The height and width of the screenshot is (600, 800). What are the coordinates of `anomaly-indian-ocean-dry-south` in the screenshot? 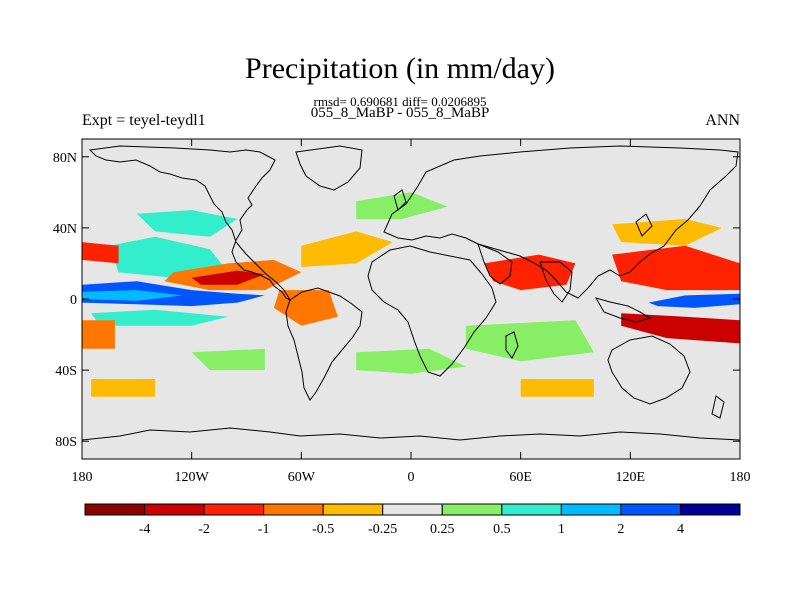 It's located at (557, 388).